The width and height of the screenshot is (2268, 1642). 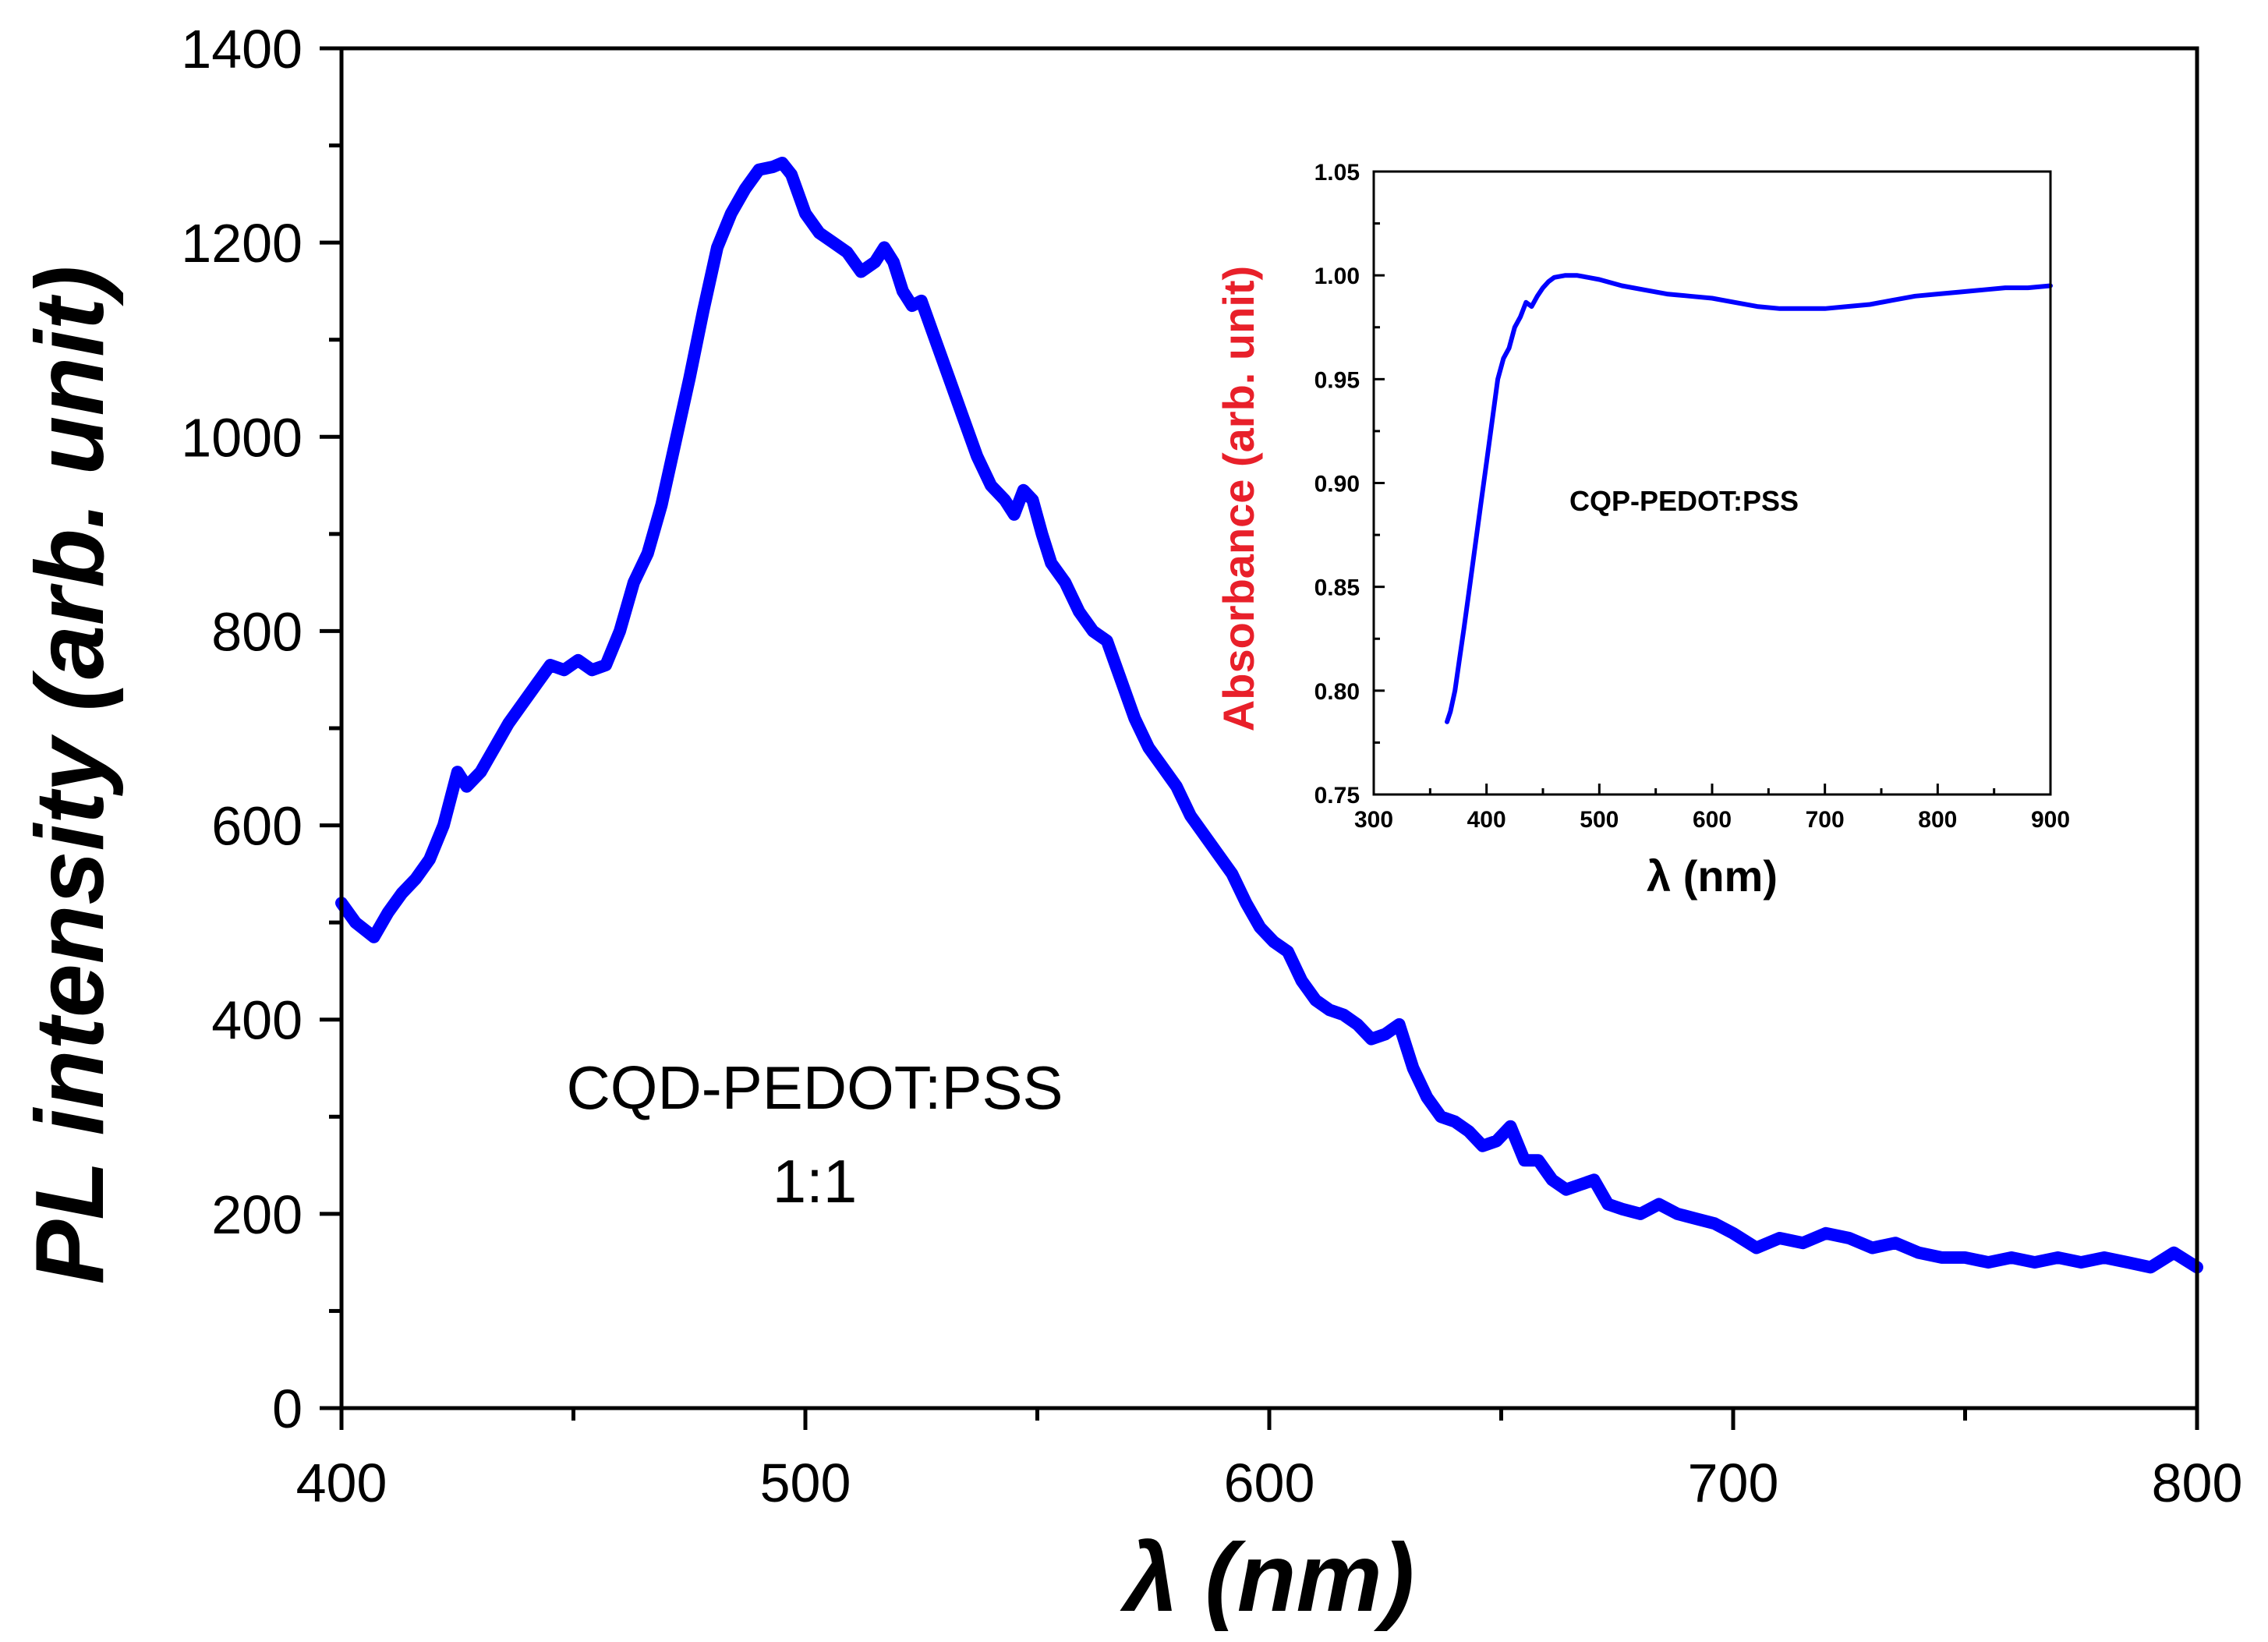 I want to click on inset-x-tick-label: 600, so click(x=1712, y=820).